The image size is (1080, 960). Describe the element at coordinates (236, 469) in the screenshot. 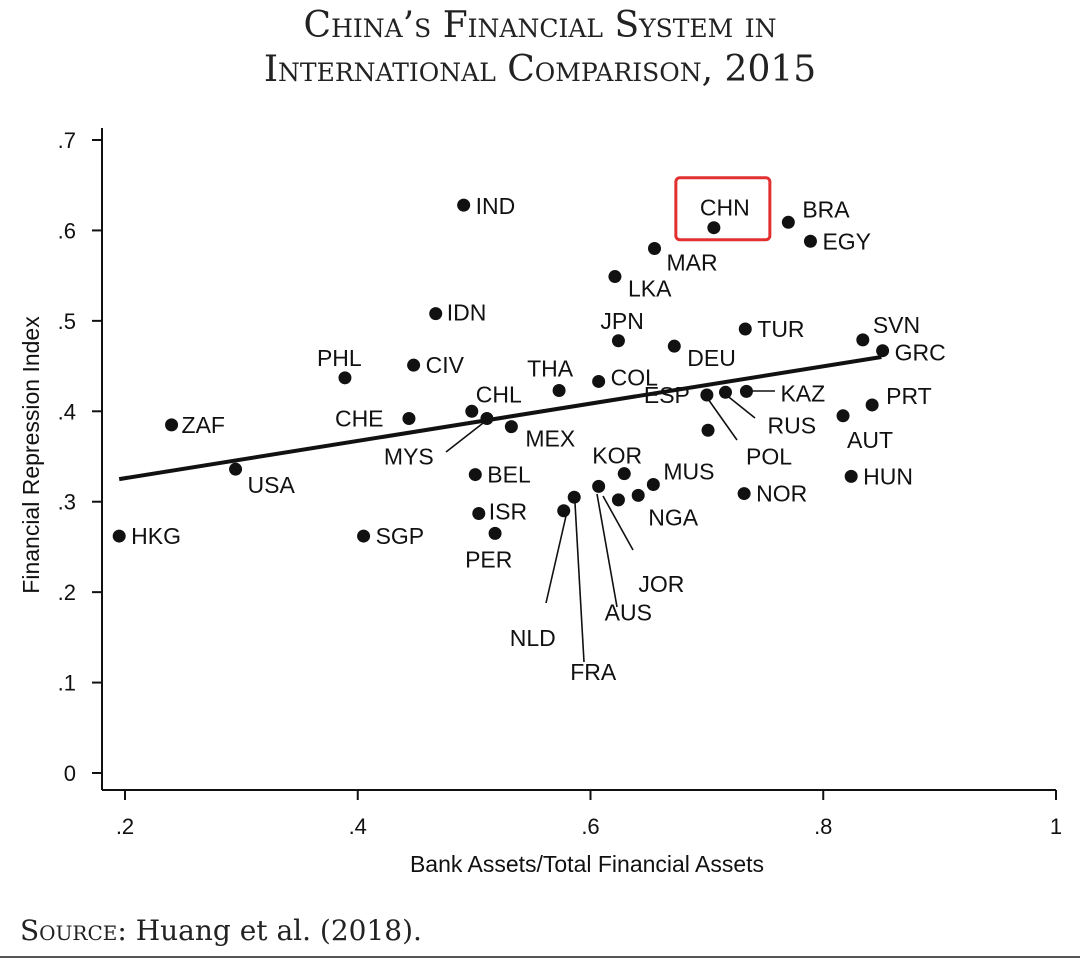

I see `point-usa` at that location.